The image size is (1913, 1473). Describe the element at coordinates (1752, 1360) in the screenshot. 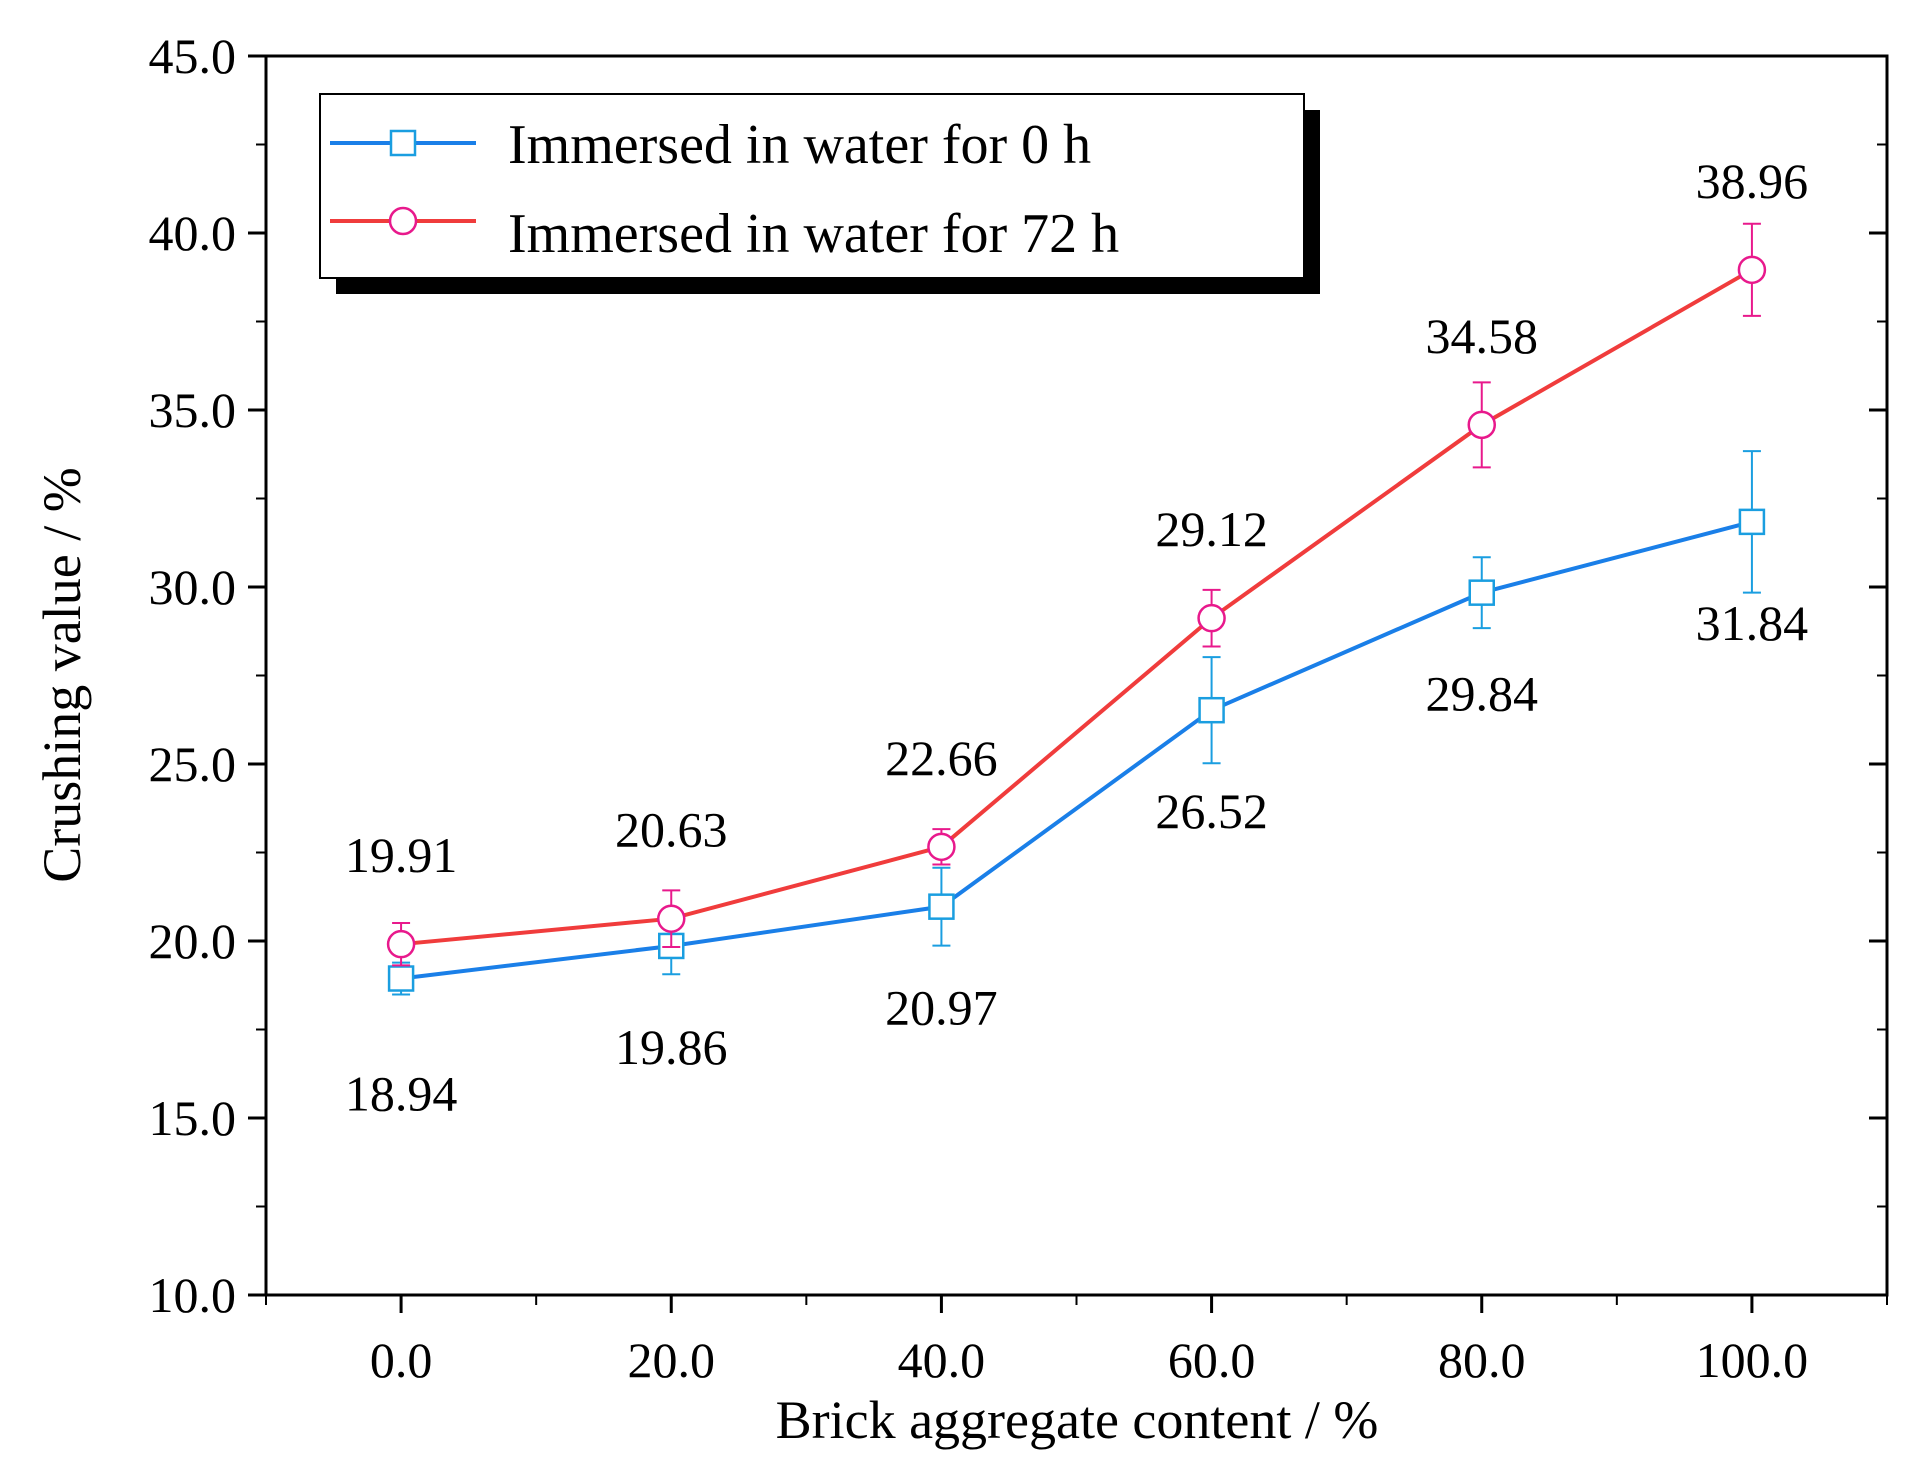

I see `x-tick-label-5: 100.0` at that location.